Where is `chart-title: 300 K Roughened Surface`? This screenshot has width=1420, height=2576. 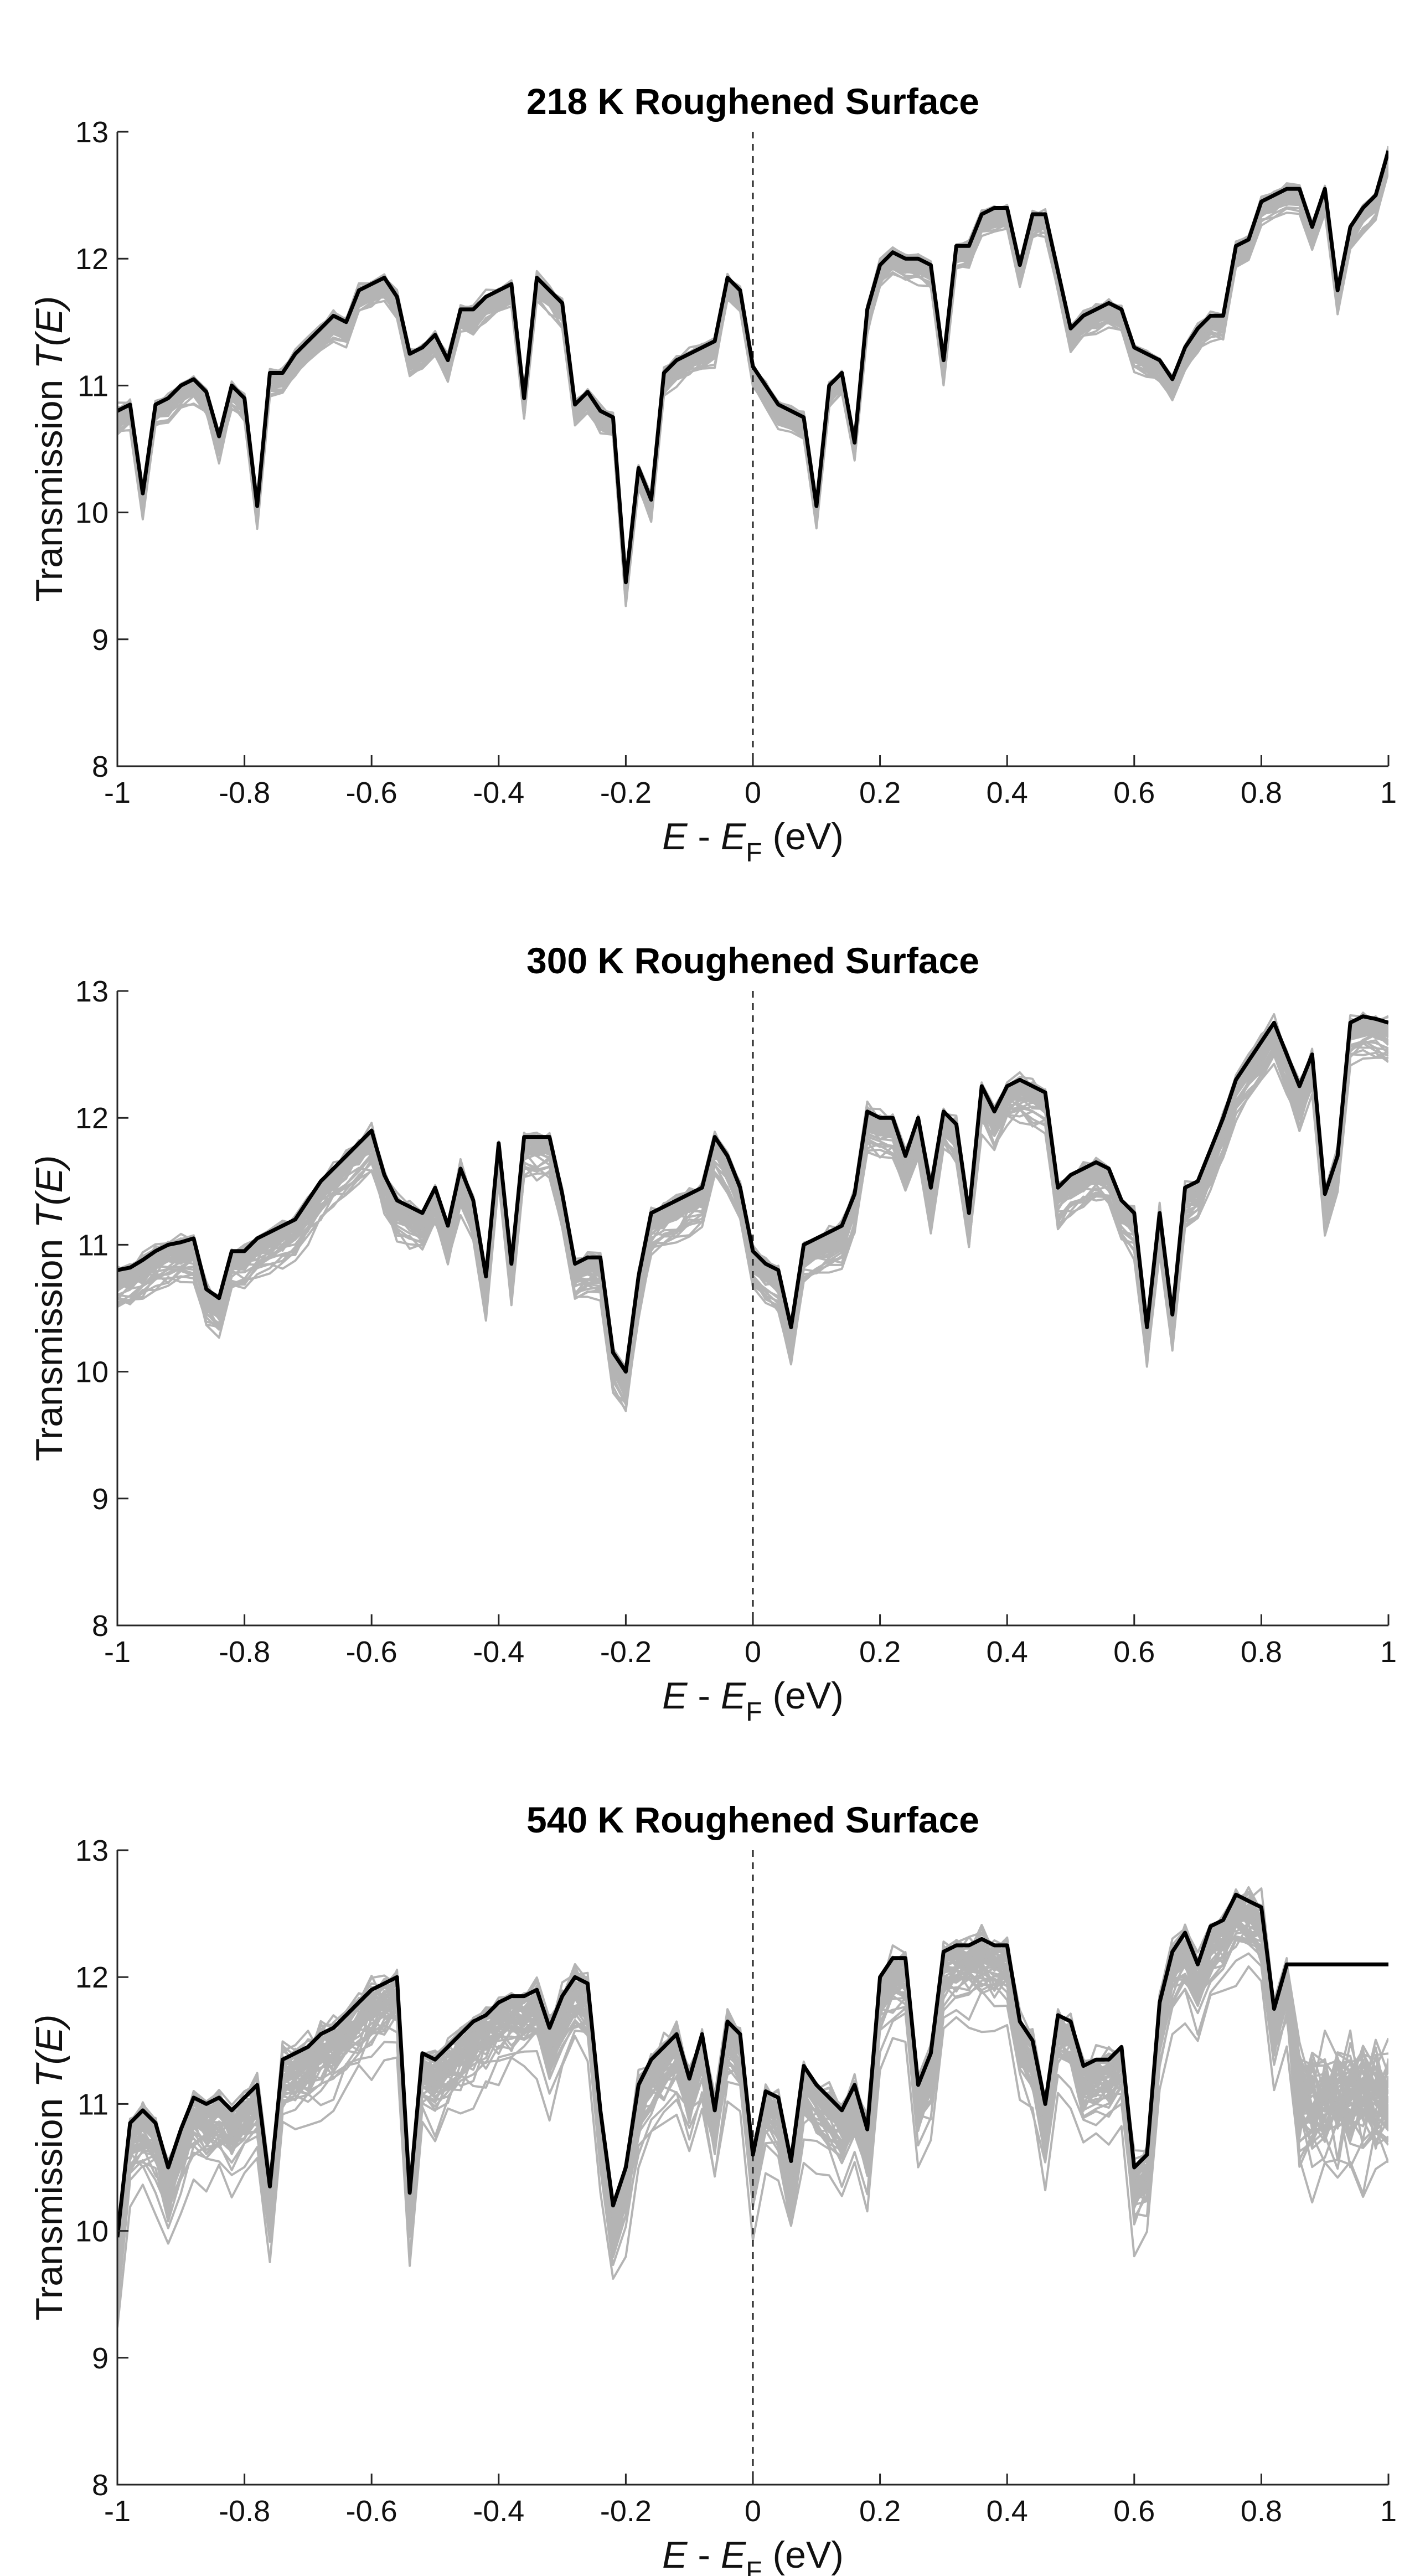
chart-title: 300 K Roughened Surface is located at coordinates (752, 960).